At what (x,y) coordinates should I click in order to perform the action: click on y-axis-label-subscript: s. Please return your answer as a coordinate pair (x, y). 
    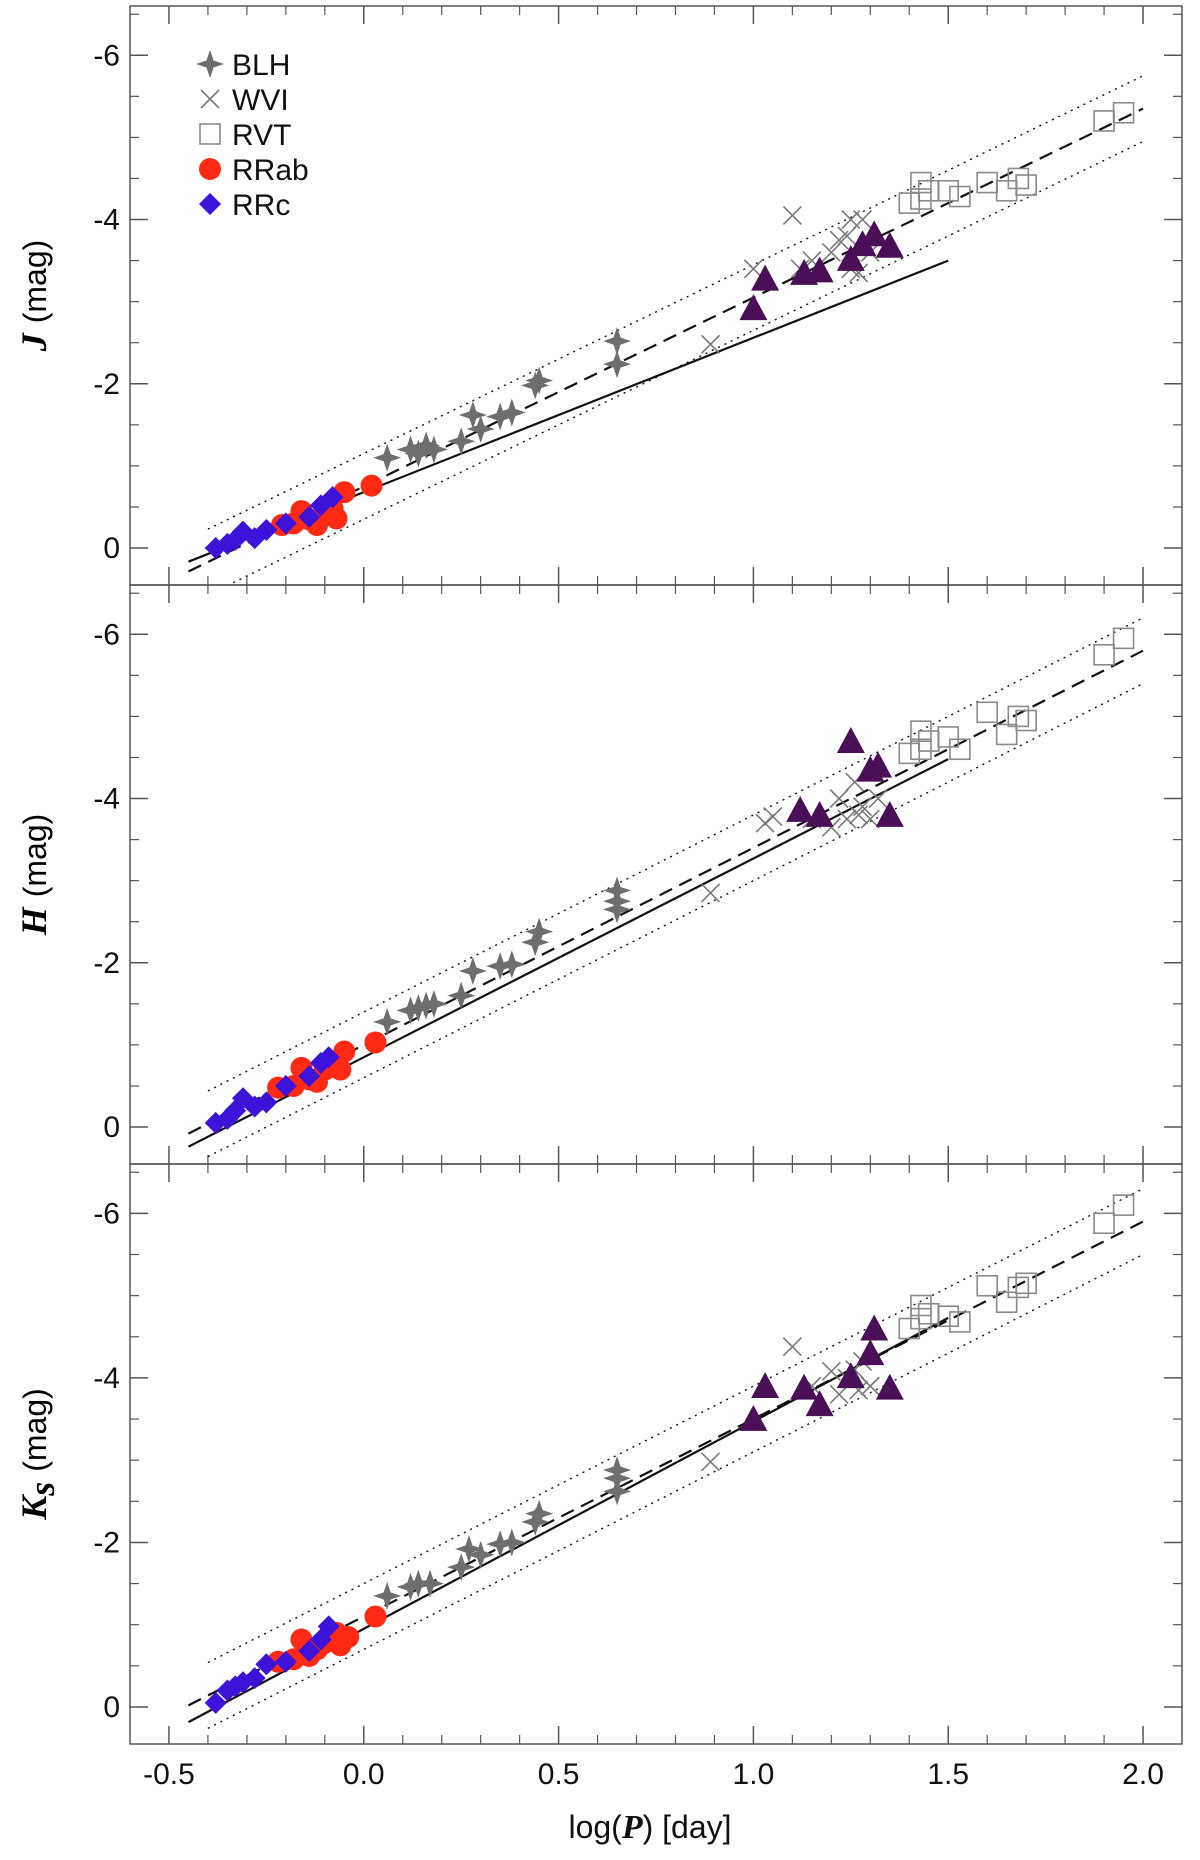
    Looking at the image, I should click on (42, 1489).